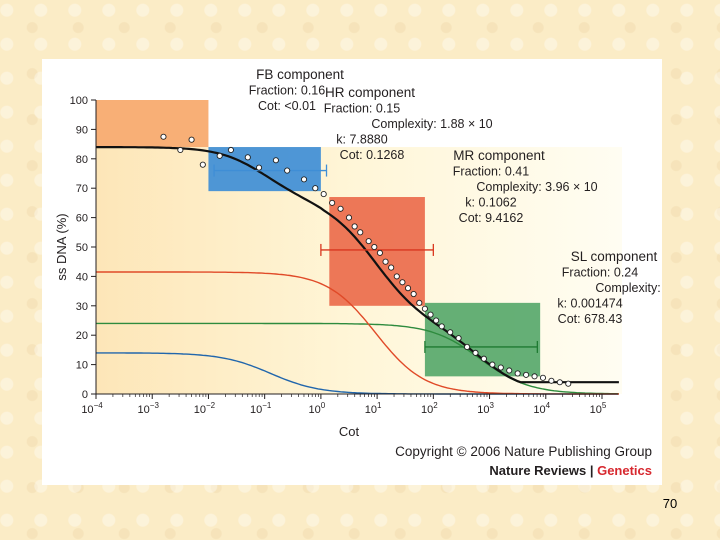  I want to click on sl-annotation-line: k: 0.001474, so click(589, 304).